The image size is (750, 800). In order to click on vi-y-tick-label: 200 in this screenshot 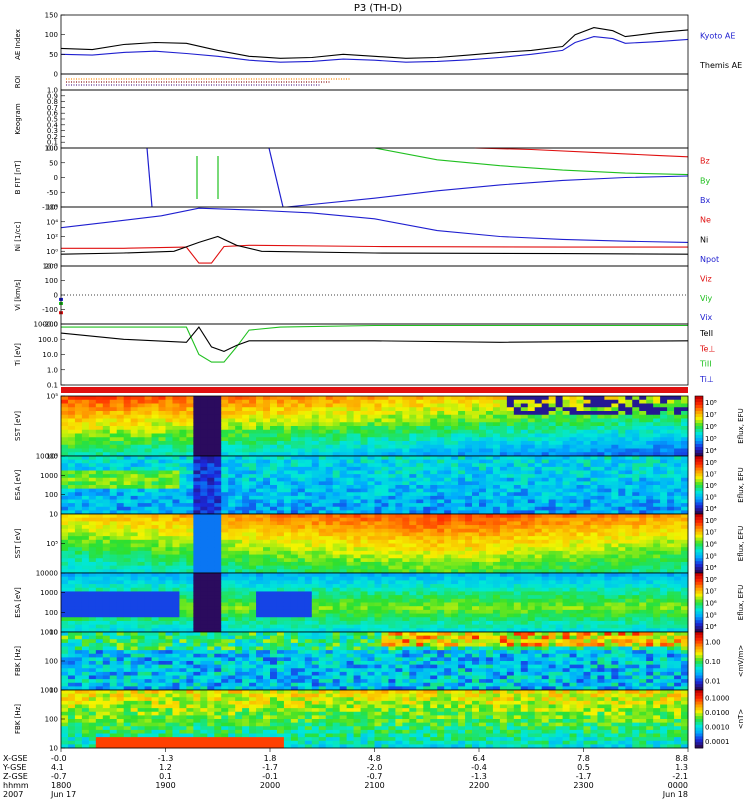, I will do `click(51, 267)`.